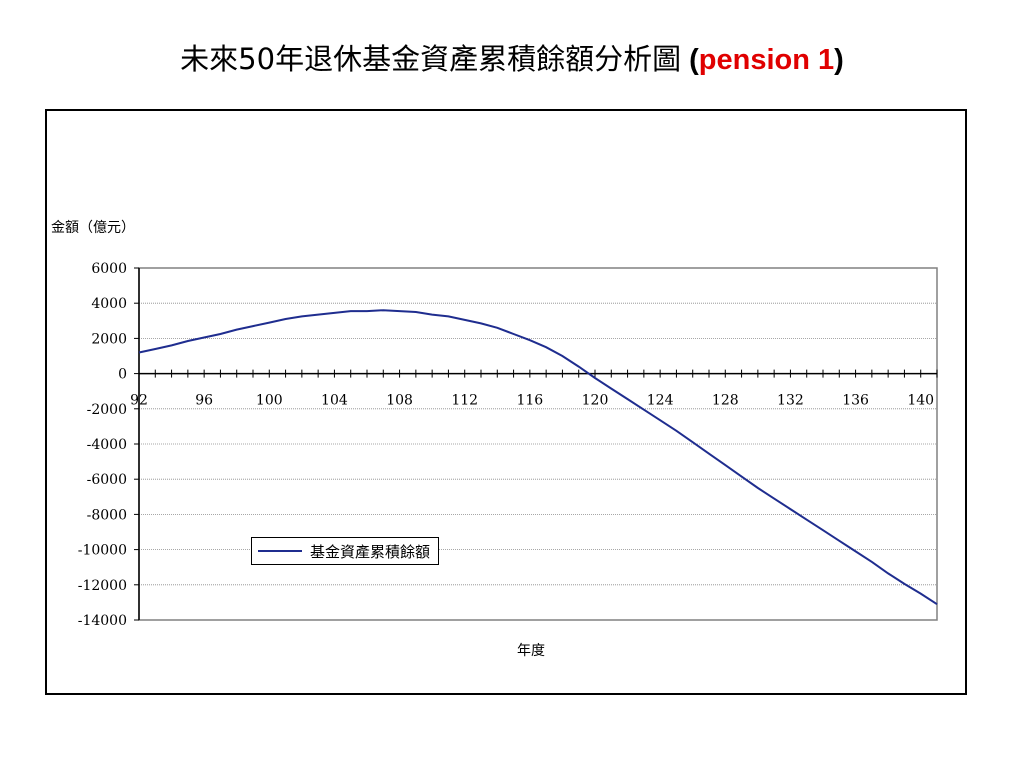  I want to click on legend: 基金資產累積餘額, so click(345, 551).